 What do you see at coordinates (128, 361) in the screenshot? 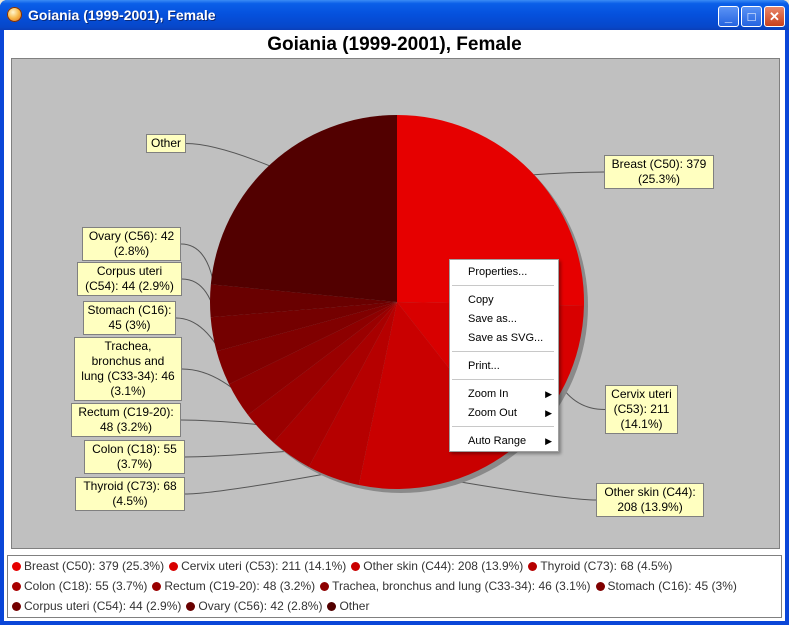
I see `callout-line: bronchus and` at bounding box center [128, 361].